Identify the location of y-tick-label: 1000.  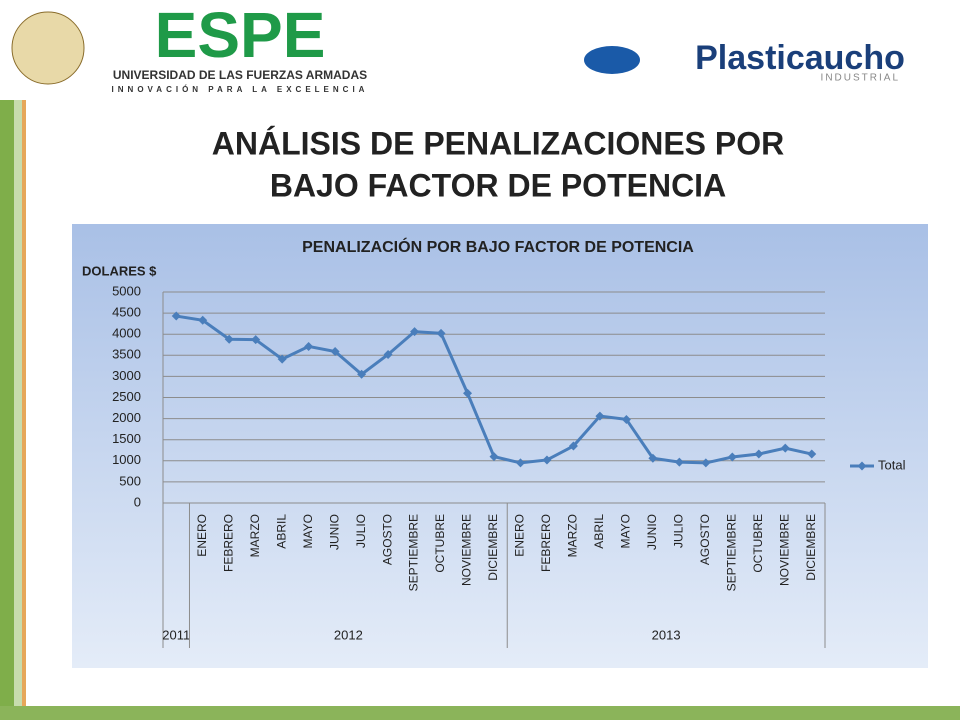
(126, 459).